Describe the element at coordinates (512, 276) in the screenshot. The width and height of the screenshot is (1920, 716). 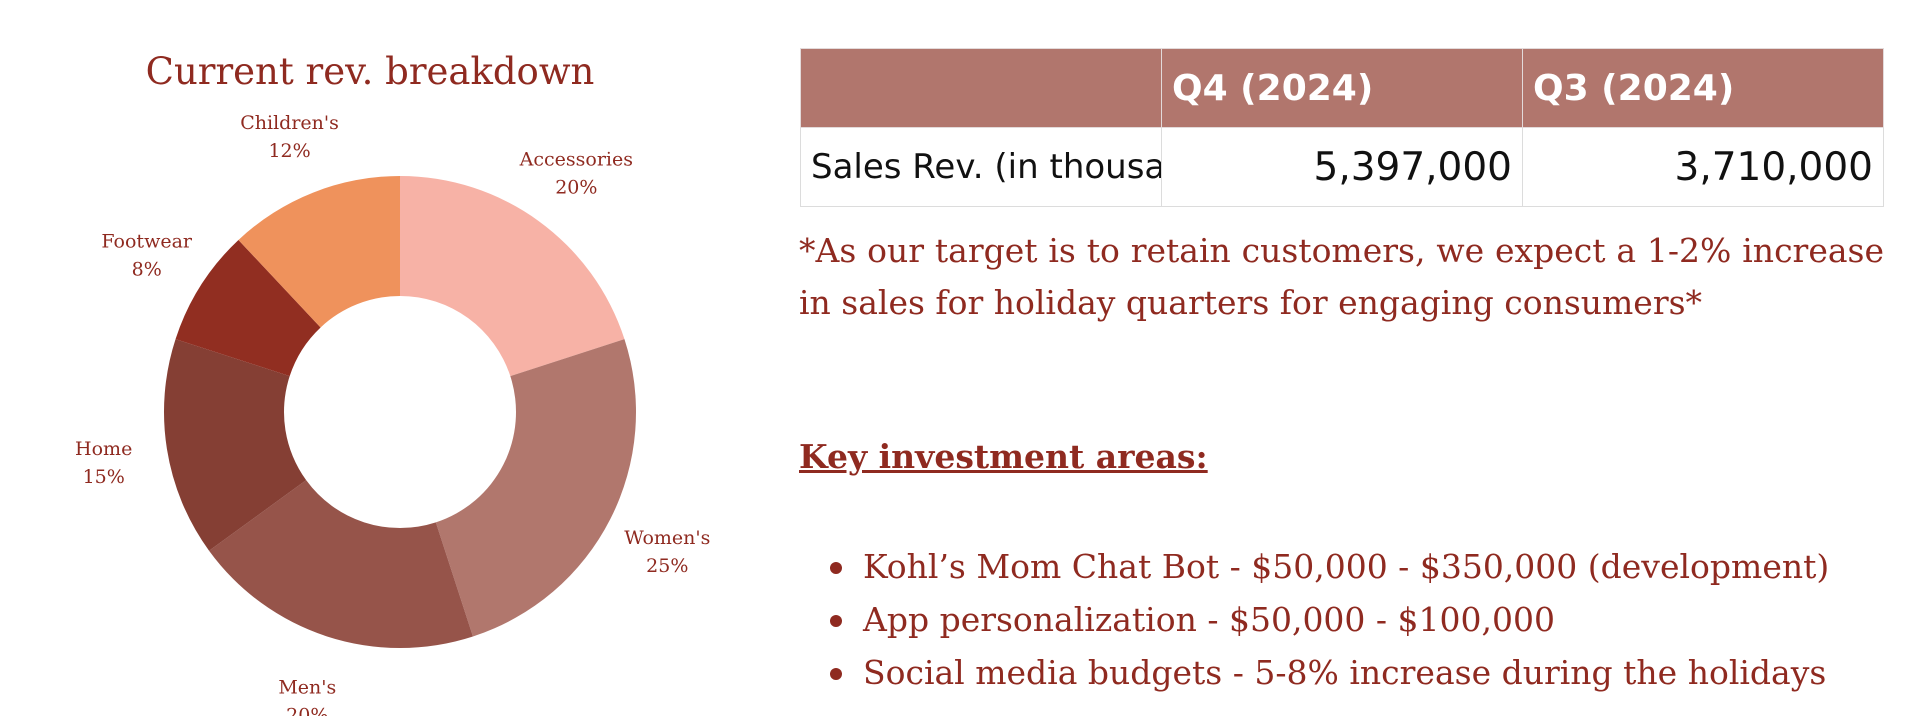
I see `donut-slice-accessories` at that location.